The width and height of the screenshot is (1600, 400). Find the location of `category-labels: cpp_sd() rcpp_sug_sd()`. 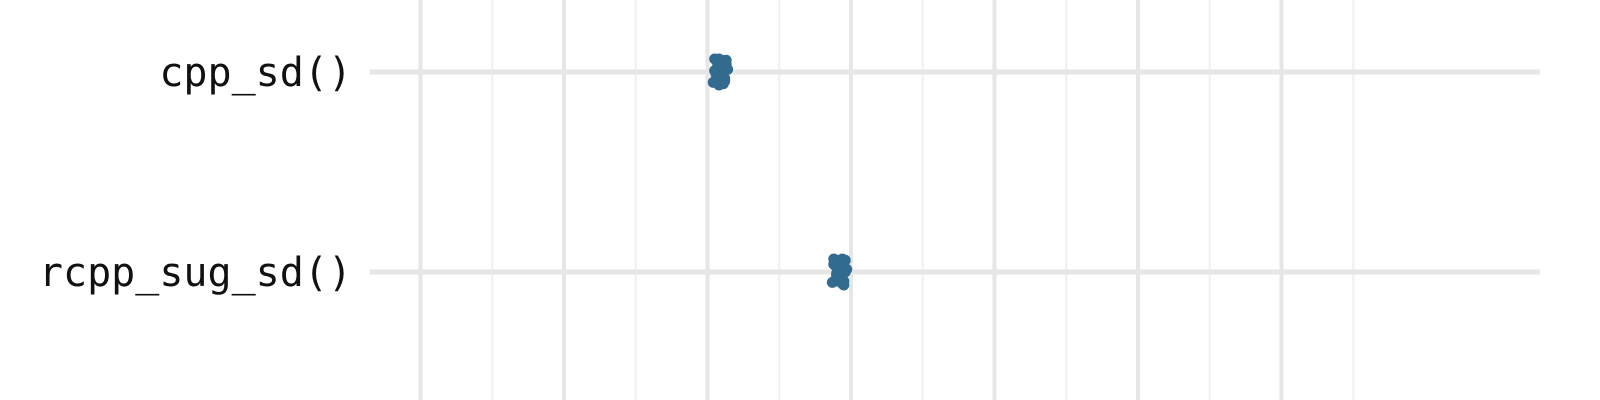

category-labels: cpp_sd() rcpp_sug_sd() is located at coordinates (195, 173).